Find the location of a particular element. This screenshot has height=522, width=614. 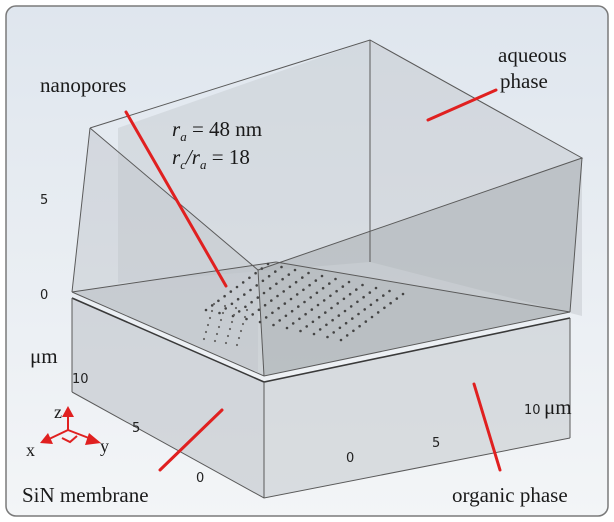

z-tick-0: 0 is located at coordinates (44, 295).